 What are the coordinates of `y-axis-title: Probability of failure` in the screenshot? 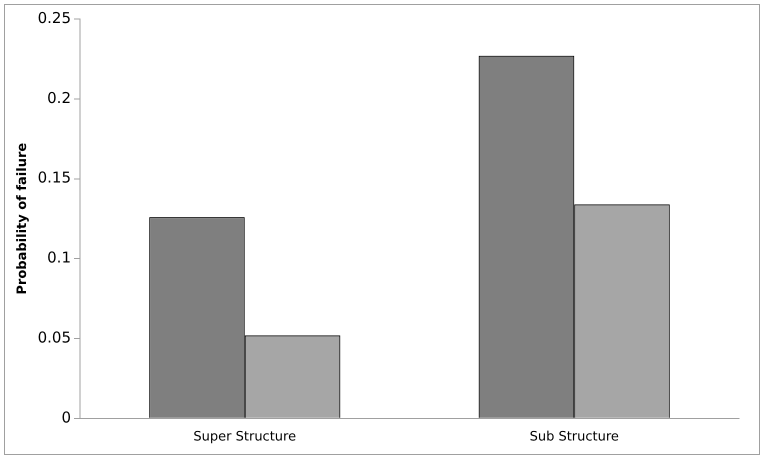 It's located at (22, 218).